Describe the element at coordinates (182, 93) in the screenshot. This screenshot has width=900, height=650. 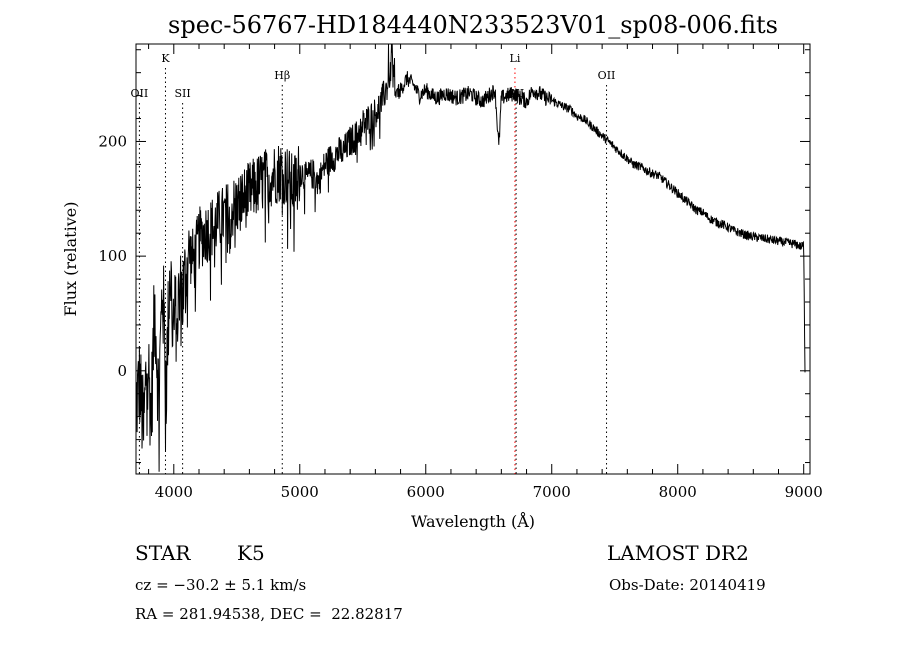
I see `spectral-line-label: SII` at that location.